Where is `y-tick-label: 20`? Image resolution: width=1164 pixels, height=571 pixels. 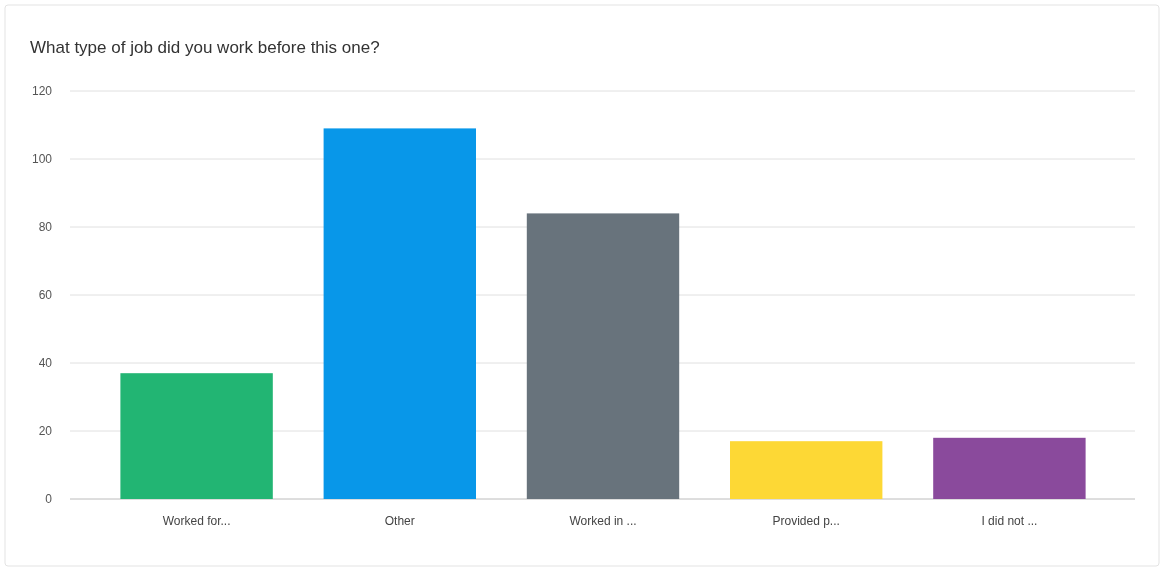 y-tick-label: 20 is located at coordinates (45, 431).